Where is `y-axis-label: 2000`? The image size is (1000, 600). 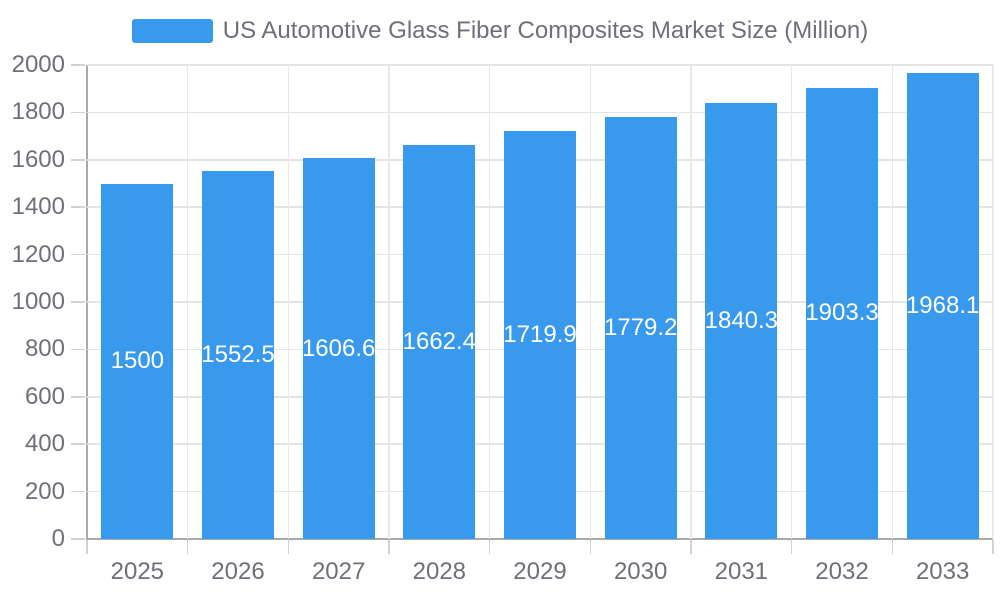 y-axis-label: 2000 is located at coordinates (38, 64).